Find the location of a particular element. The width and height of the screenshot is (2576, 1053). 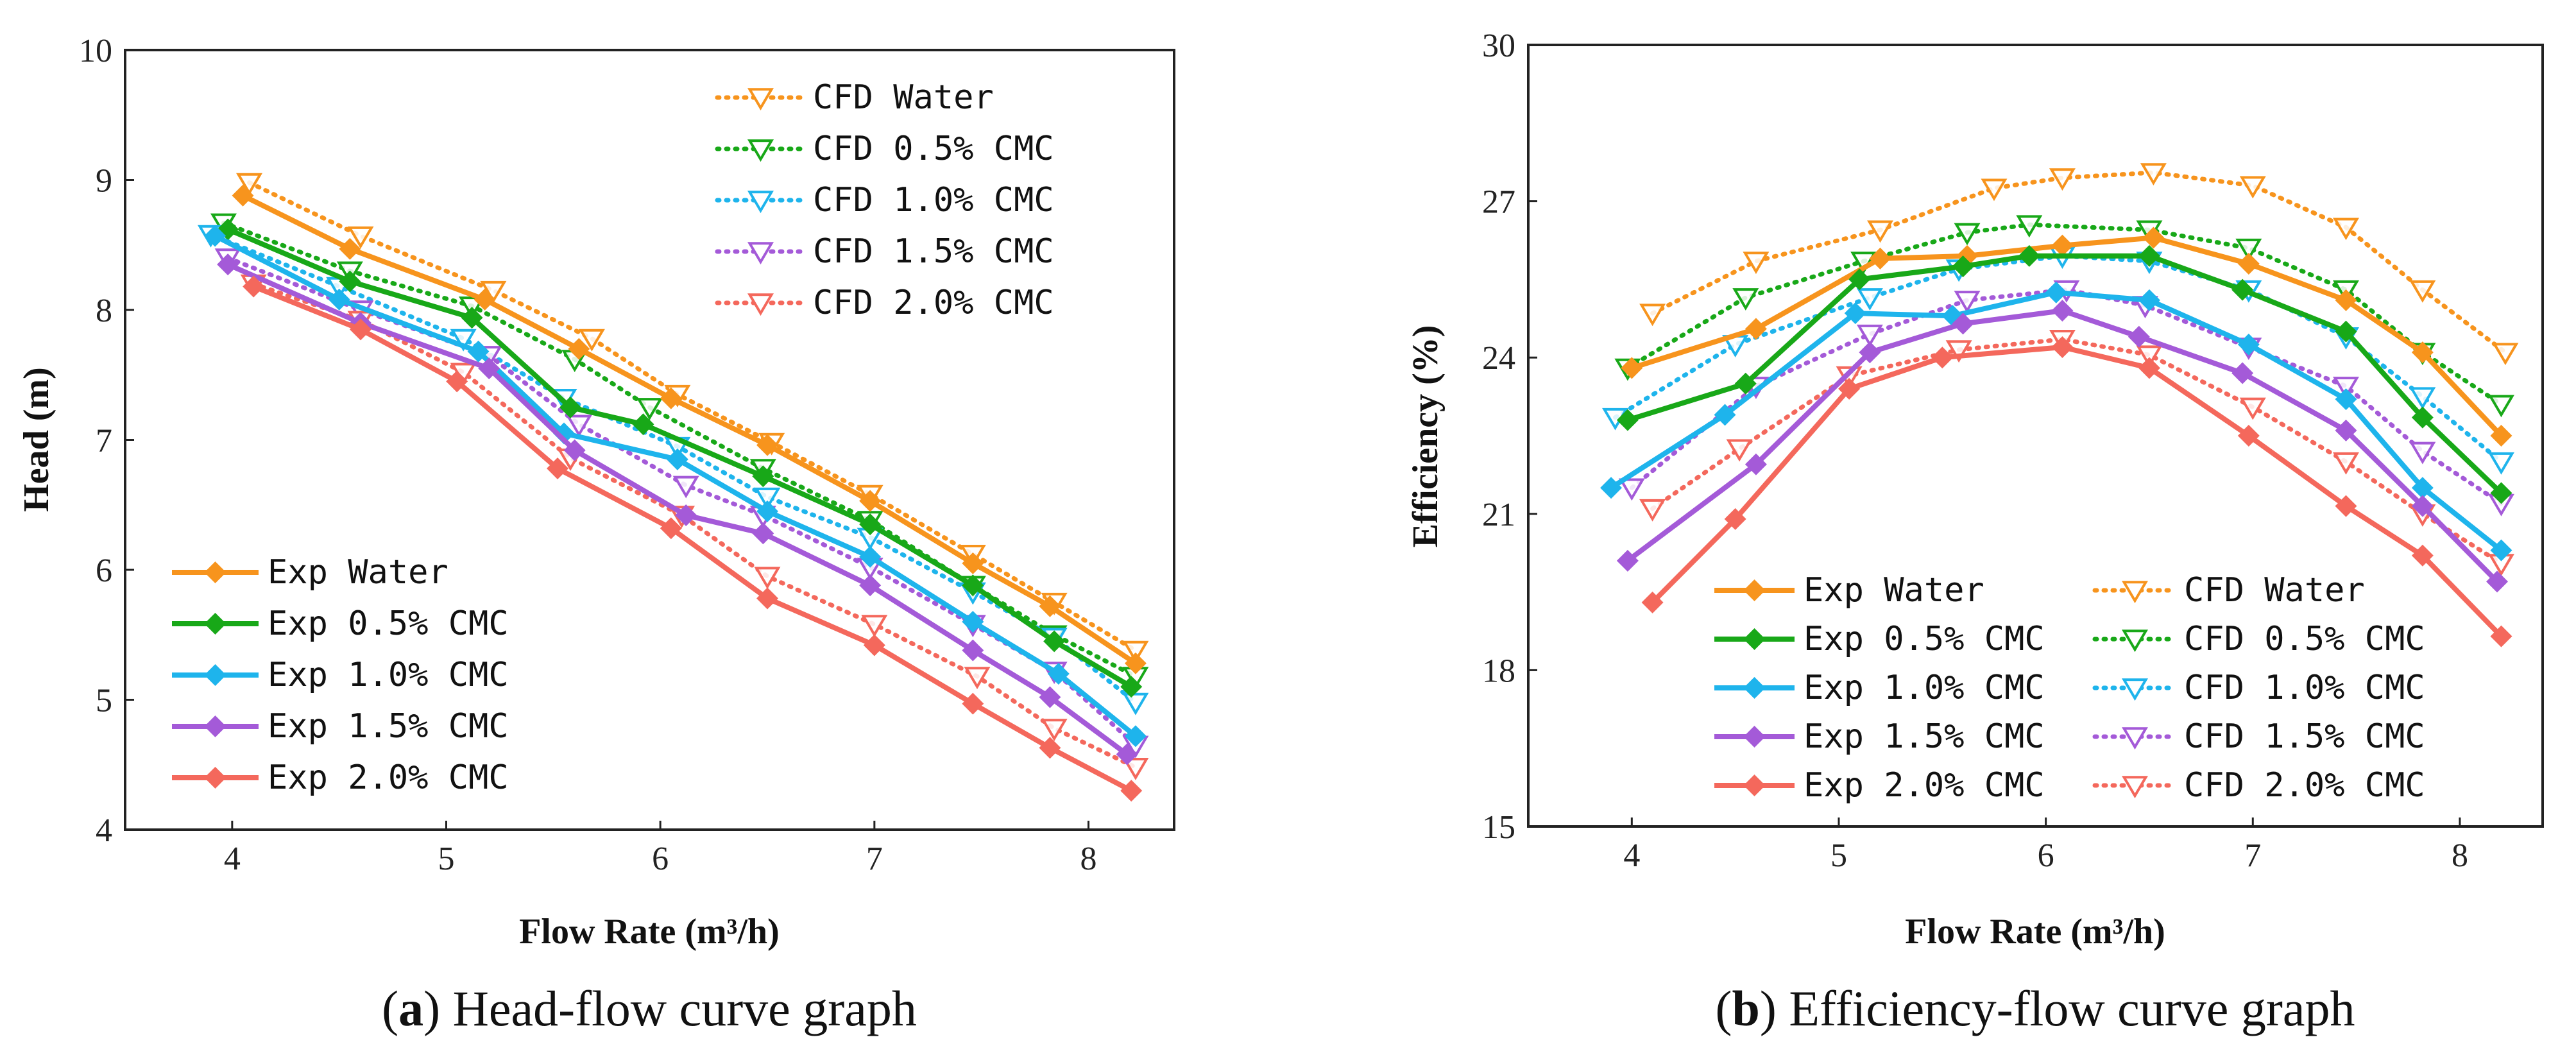

head-y-tick-label: 8 is located at coordinates (104, 311).